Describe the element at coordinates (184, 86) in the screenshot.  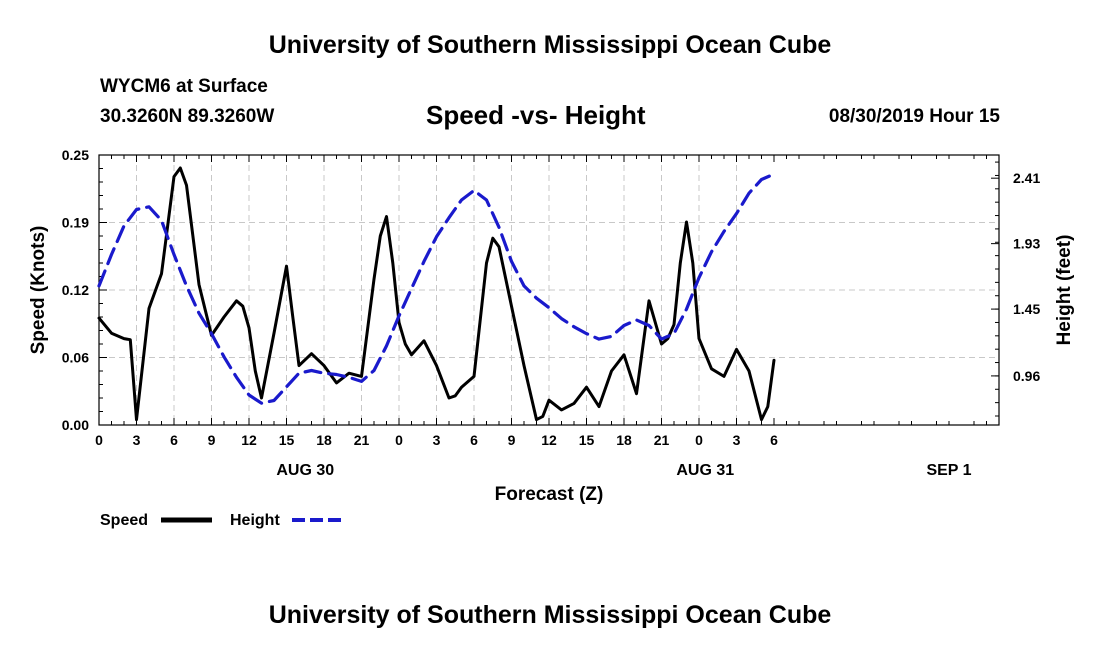
I see `station-name: WYCM6 at Surface` at that location.